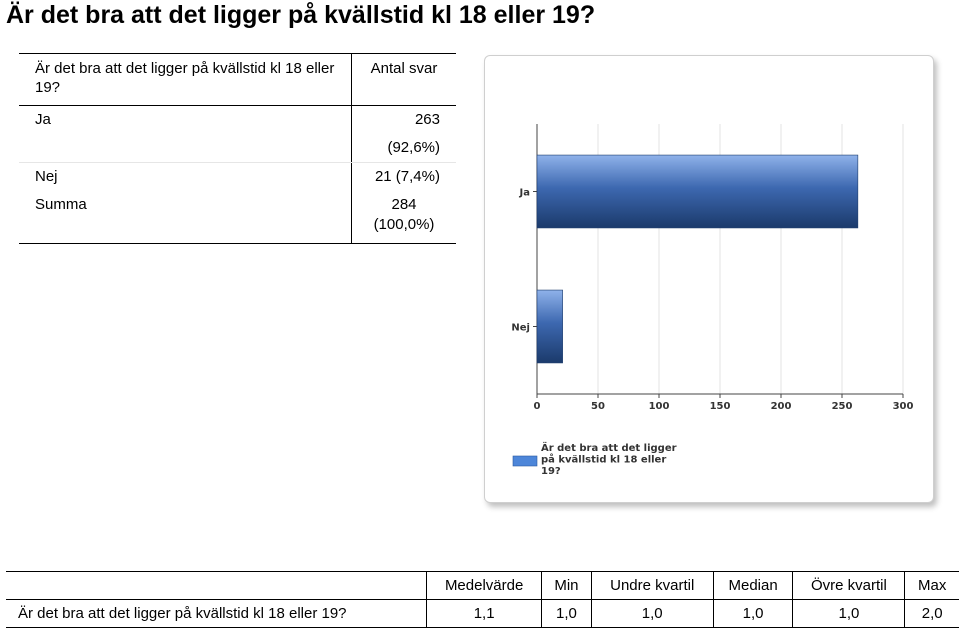 This screenshot has width=960, height=632. I want to click on x-tick-label: 0, so click(537, 406).